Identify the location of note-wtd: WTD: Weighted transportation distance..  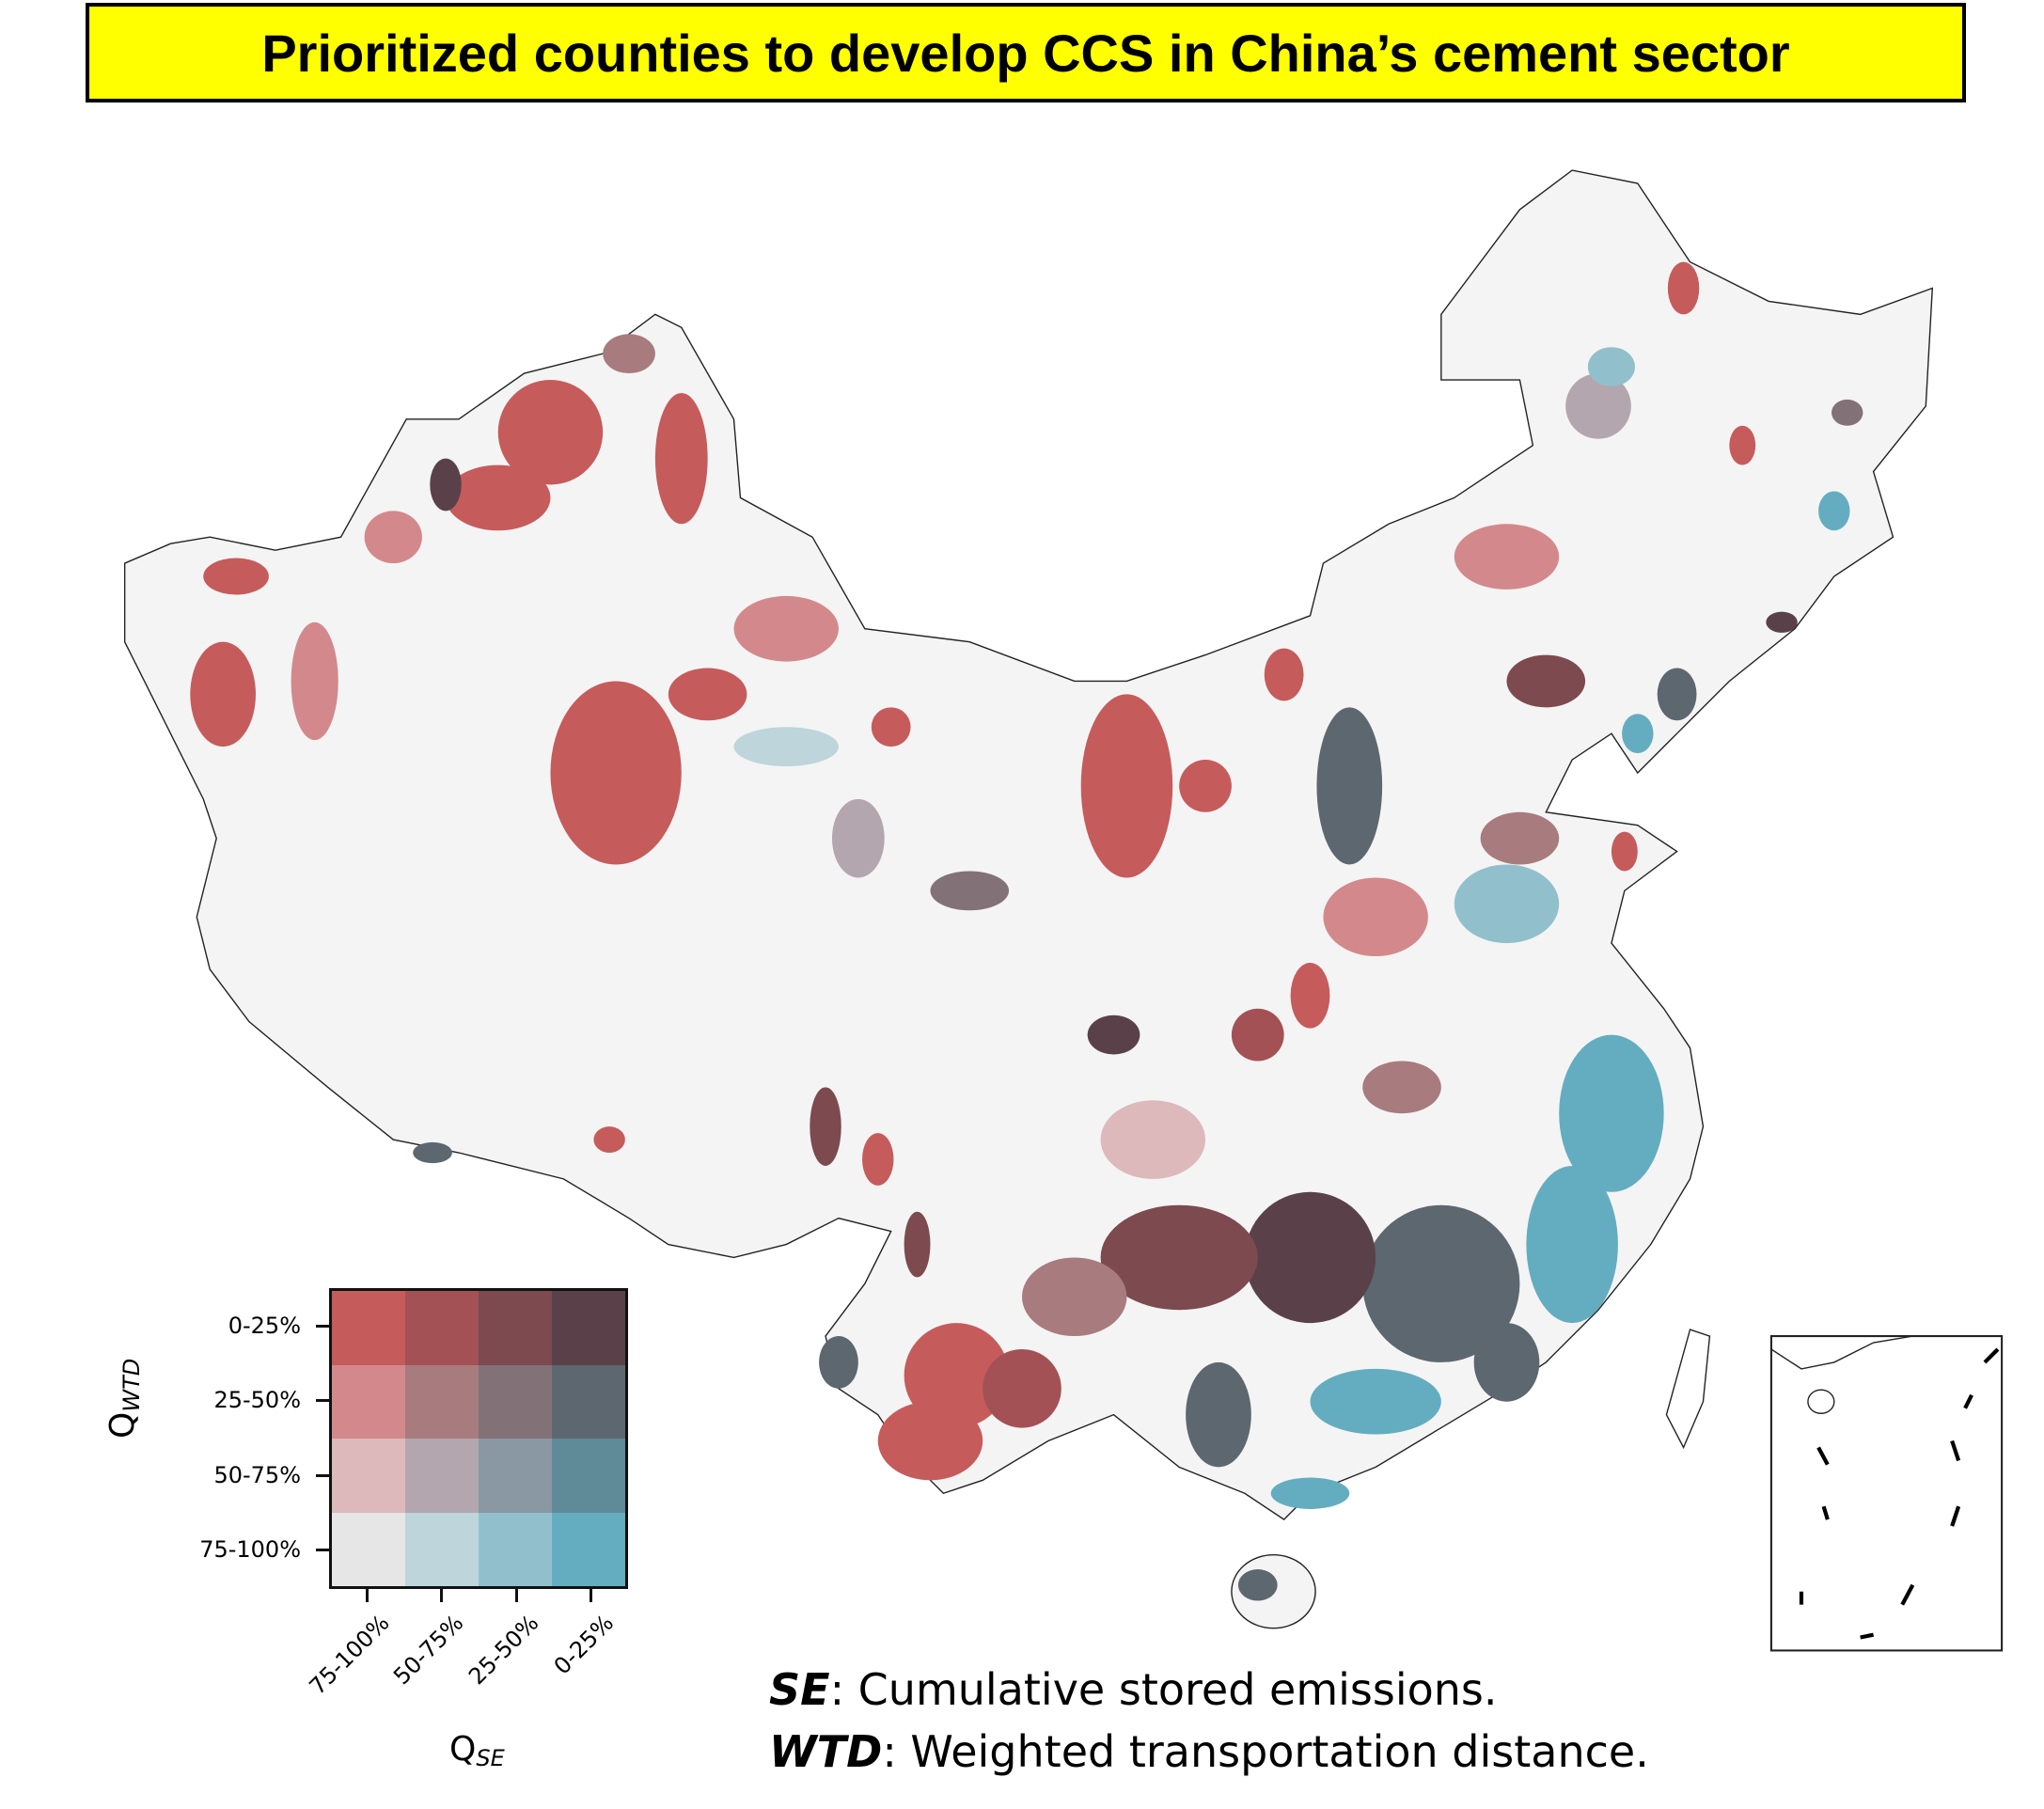
(1209, 1751).